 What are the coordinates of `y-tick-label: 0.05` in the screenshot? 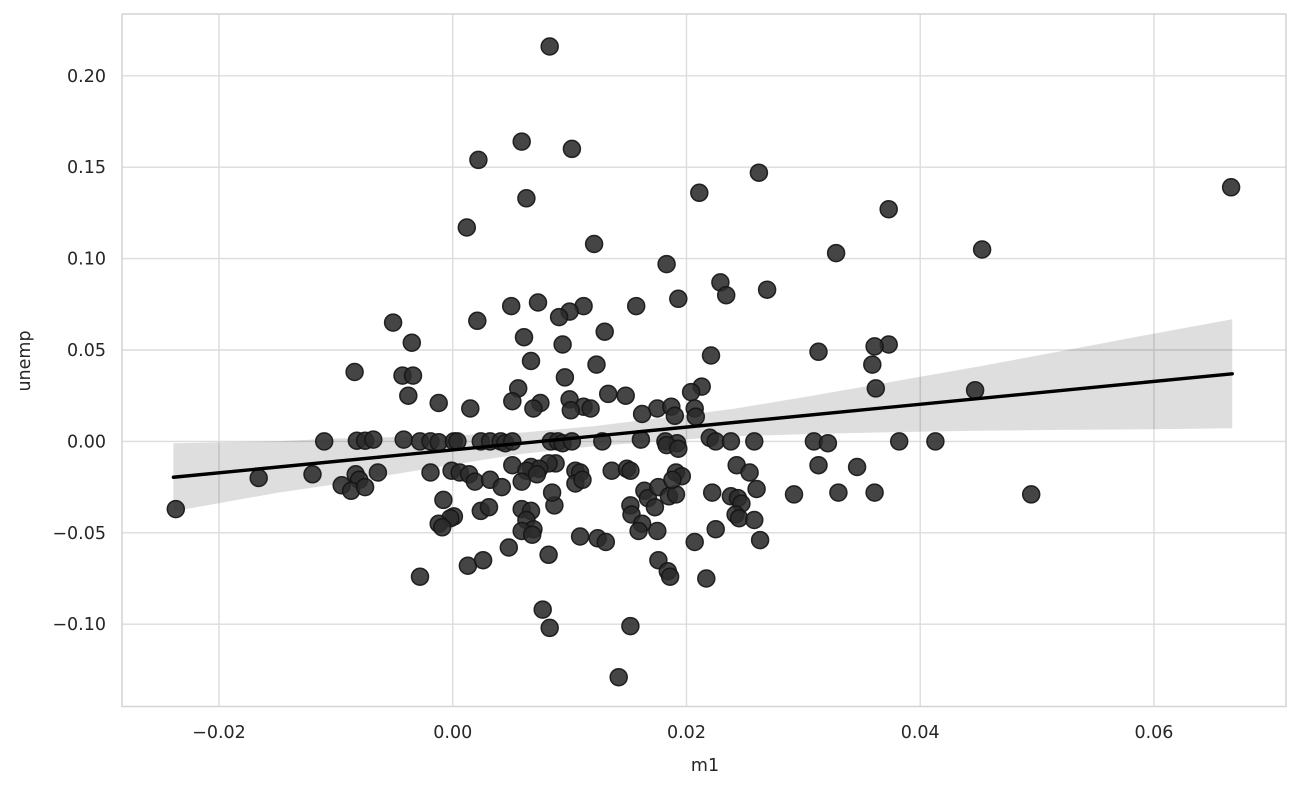 It's located at (86, 351).